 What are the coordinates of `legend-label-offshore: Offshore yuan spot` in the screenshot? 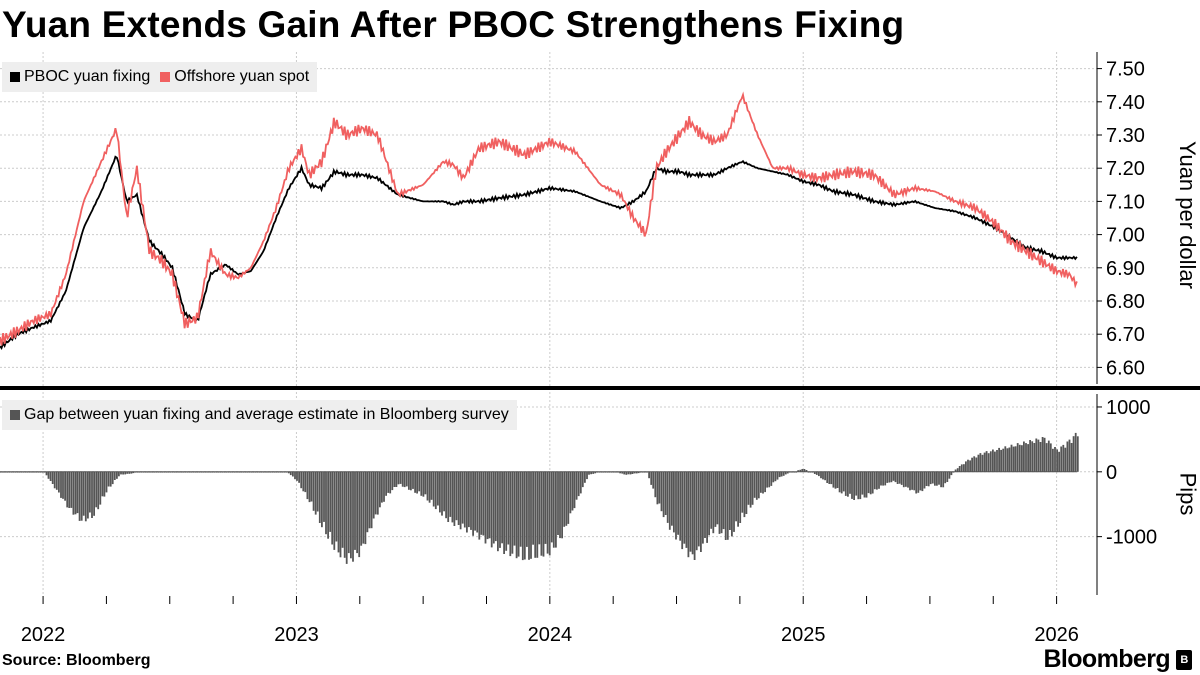 It's located at (242, 76).